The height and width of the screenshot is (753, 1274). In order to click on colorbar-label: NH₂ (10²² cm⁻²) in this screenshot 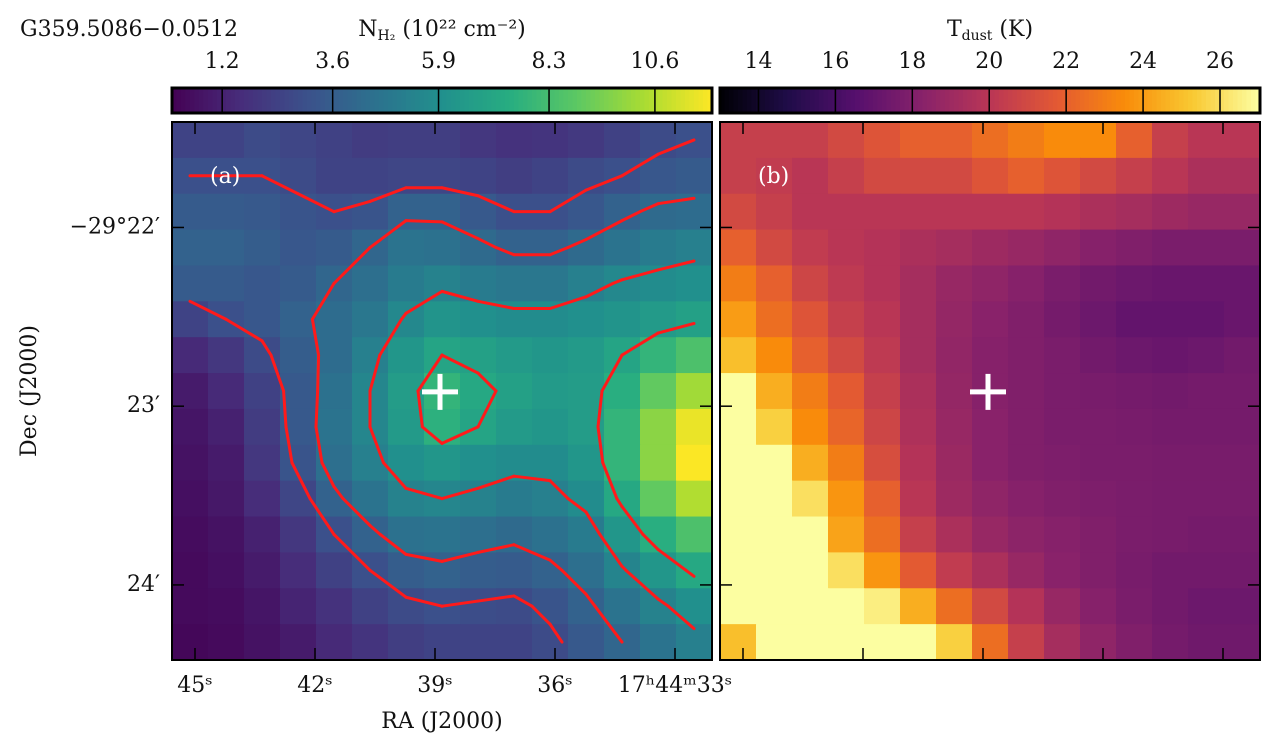, I will do `click(441, 30)`.